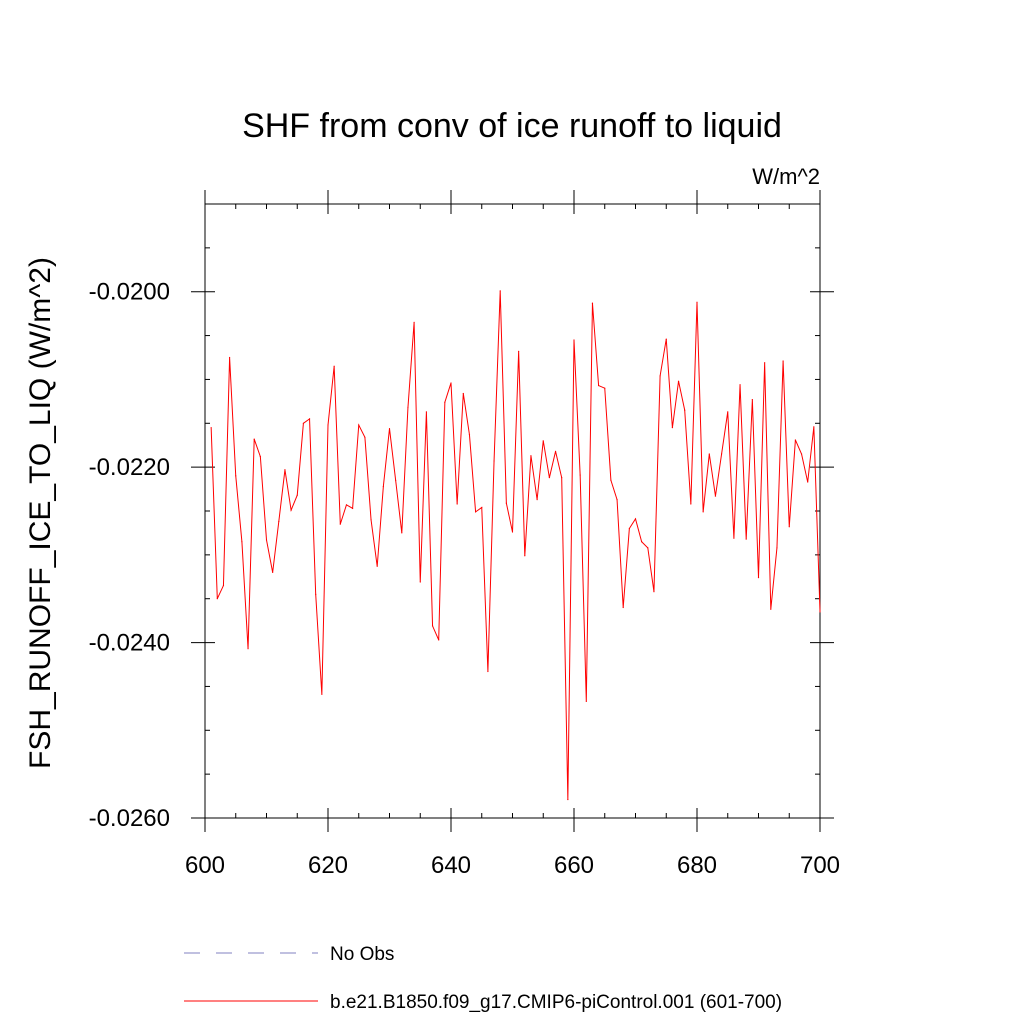 This screenshot has width=1024, height=1024. Describe the element at coordinates (205, 865) in the screenshot. I see `x-tick-label: 600` at that location.